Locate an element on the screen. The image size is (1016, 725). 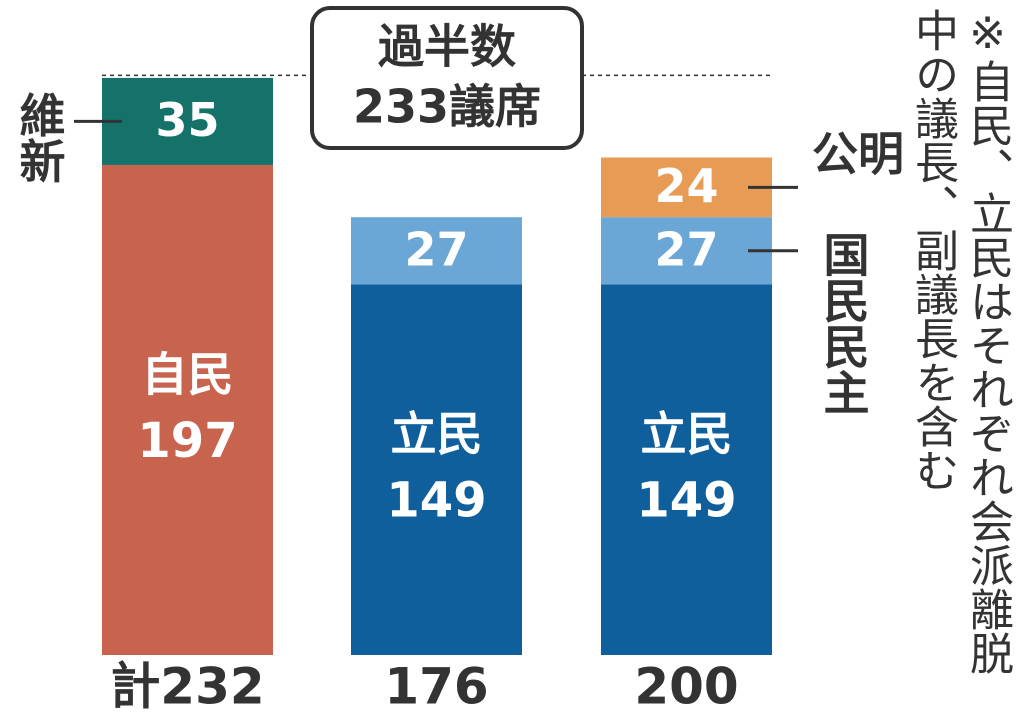
segment-name: 自民 is located at coordinates (188, 374).